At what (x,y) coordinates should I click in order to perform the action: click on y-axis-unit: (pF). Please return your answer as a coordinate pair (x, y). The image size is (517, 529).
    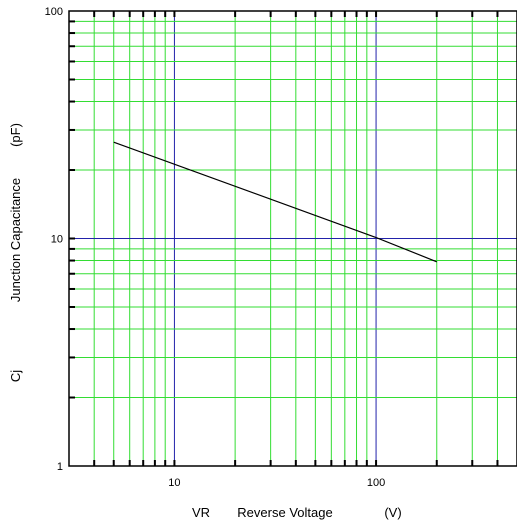
    Looking at the image, I should click on (15, 135).